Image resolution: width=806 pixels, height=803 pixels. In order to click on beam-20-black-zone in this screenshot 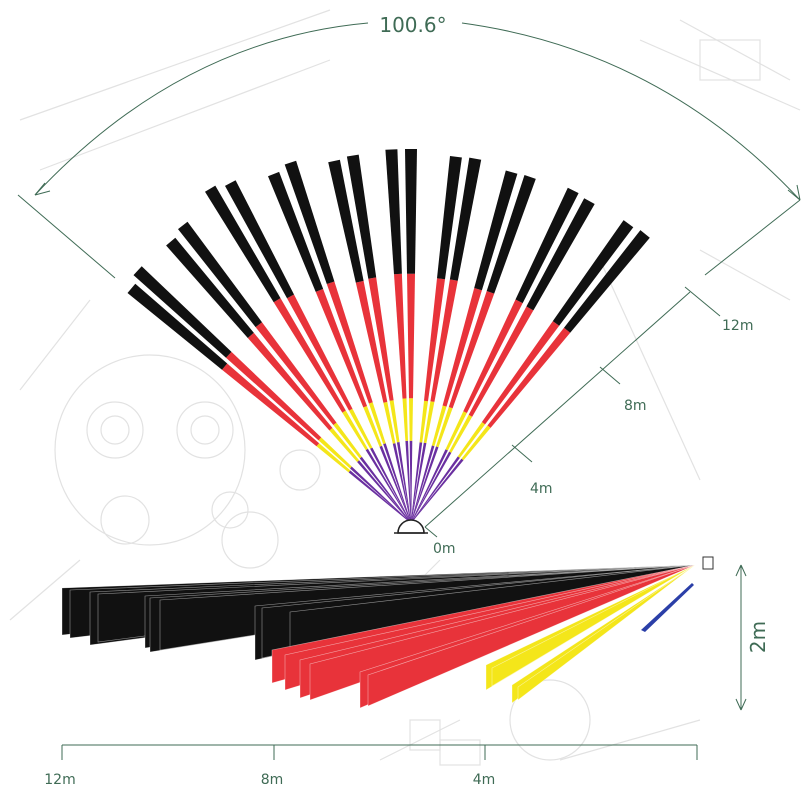, I will do `click(607, 281)`.